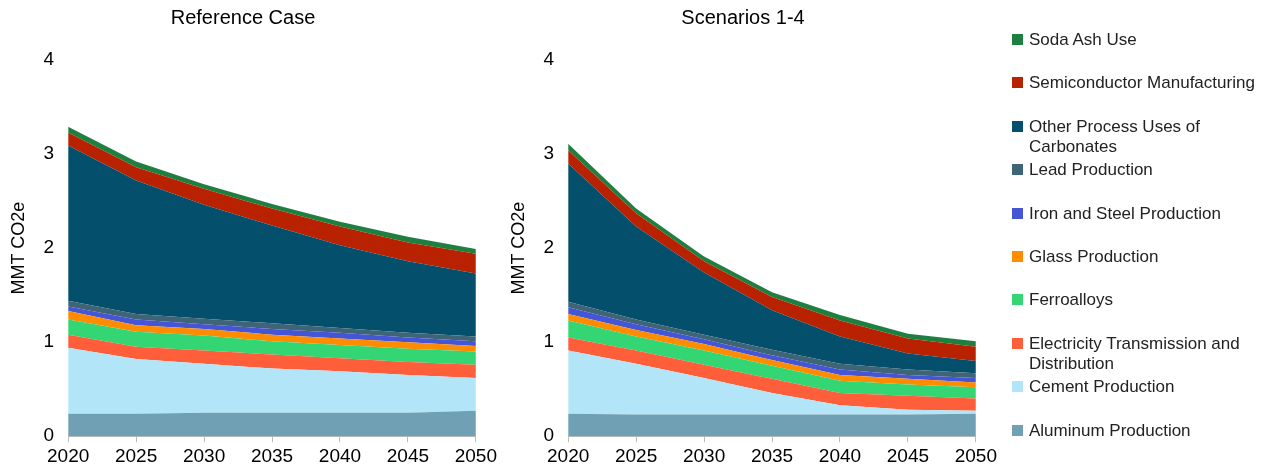 The image size is (1278, 475). Describe the element at coordinates (1142, 83) in the screenshot. I see `legend-label: Semiconductor Manufacturing` at that location.